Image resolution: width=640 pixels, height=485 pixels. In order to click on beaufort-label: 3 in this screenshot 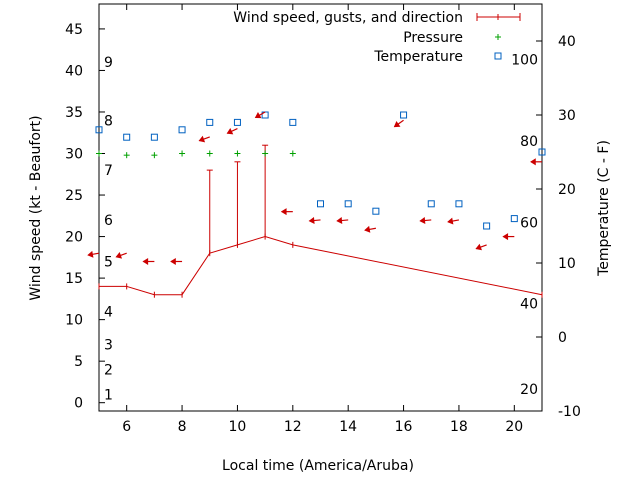, I will do `click(108, 346)`.